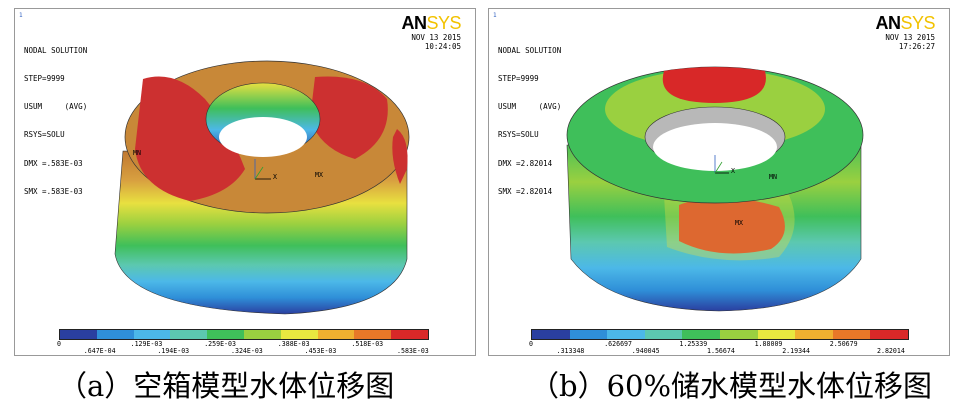  What do you see at coordinates (916, 46) in the screenshot?
I see `time-label: 17:26:27` at bounding box center [916, 46].